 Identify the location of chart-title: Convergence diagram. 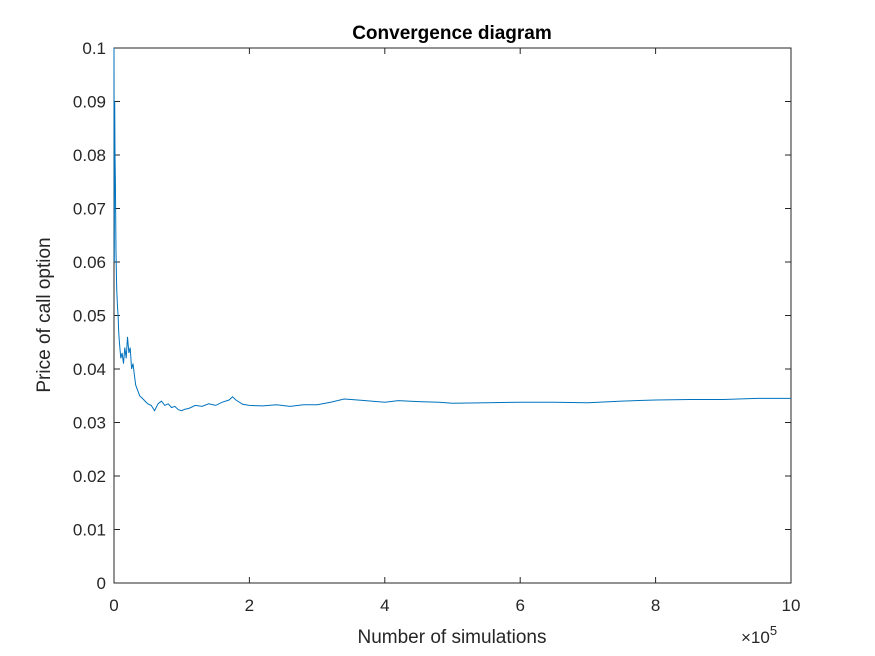
(452, 33).